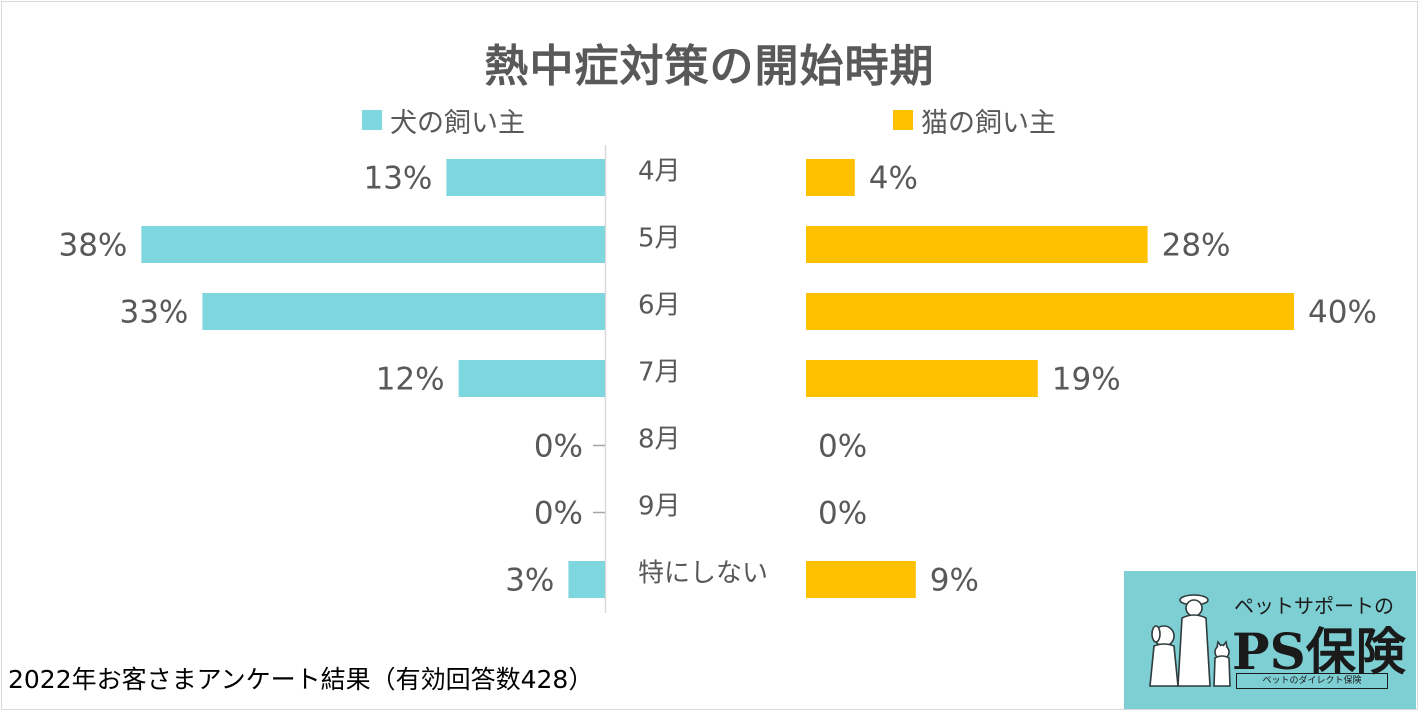 The image size is (1419, 711). I want to click on legend-cat: 猫の飼い主, so click(974, 121).